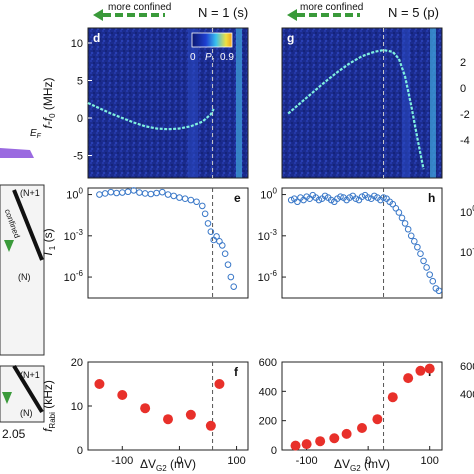  What do you see at coordinates (431, 198) in the screenshot?
I see `panel-letter: h` at bounding box center [431, 198].